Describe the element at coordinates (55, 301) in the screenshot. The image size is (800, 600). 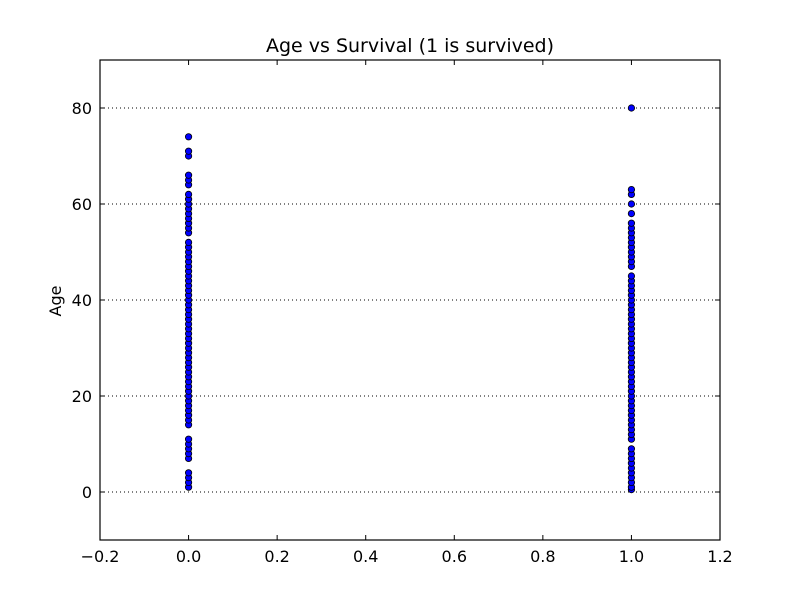
I see `y-axis-label: Age` at that location.